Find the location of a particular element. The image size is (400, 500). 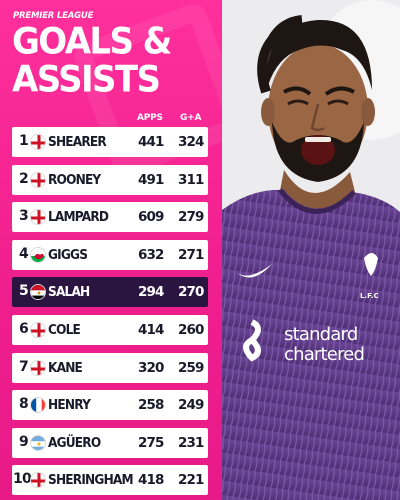

player-apps: 275 is located at coordinates (151, 442).